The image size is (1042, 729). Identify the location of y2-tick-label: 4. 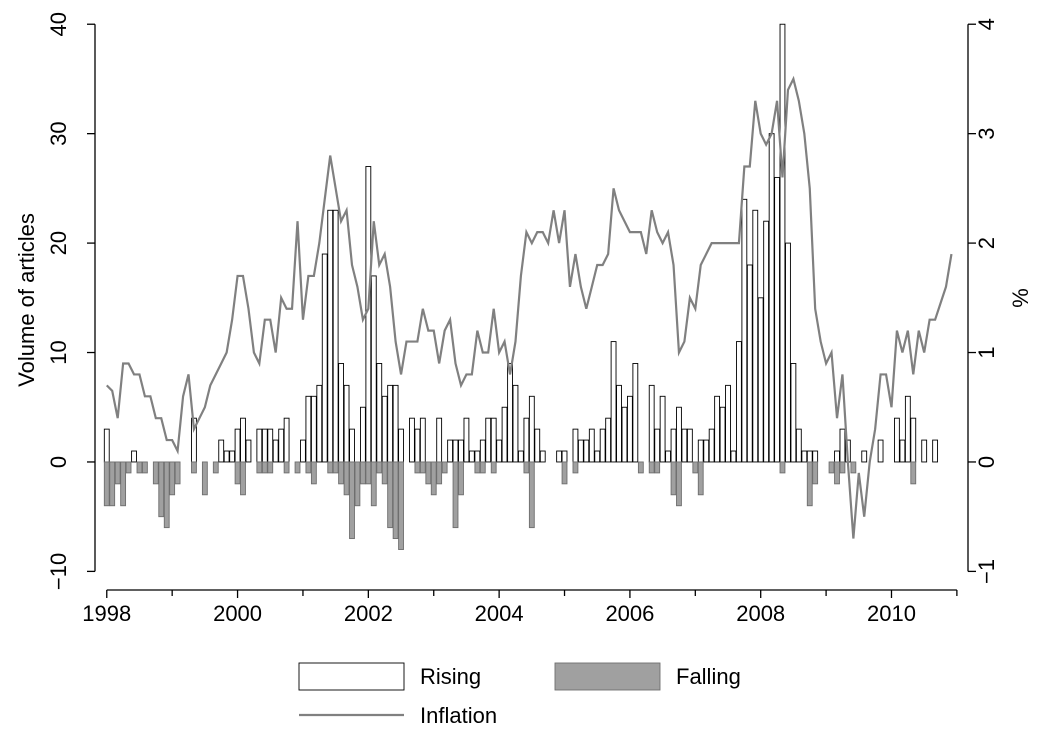
(986, 24).